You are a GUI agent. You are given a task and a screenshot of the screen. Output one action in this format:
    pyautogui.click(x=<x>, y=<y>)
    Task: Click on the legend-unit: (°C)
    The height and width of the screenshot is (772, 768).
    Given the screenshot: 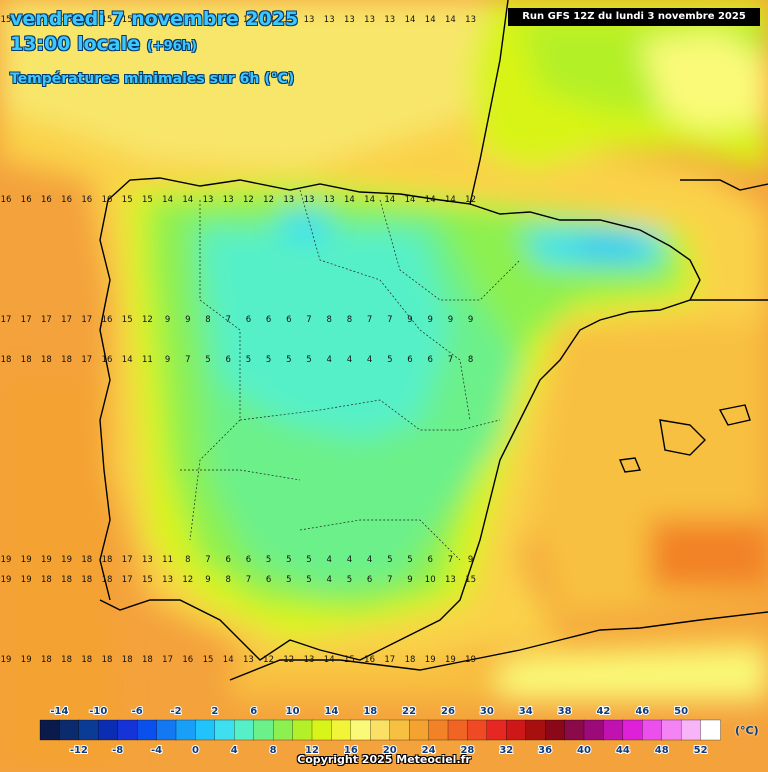 What is the action you would take?
    pyautogui.click(x=747, y=730)
    